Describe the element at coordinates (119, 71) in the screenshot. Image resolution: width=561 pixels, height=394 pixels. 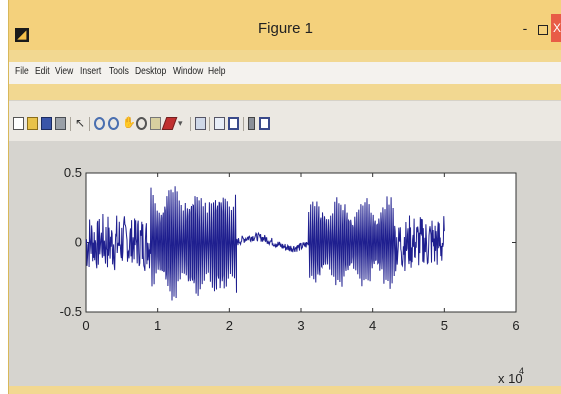
I see `menu-tools: Tools` at that location.